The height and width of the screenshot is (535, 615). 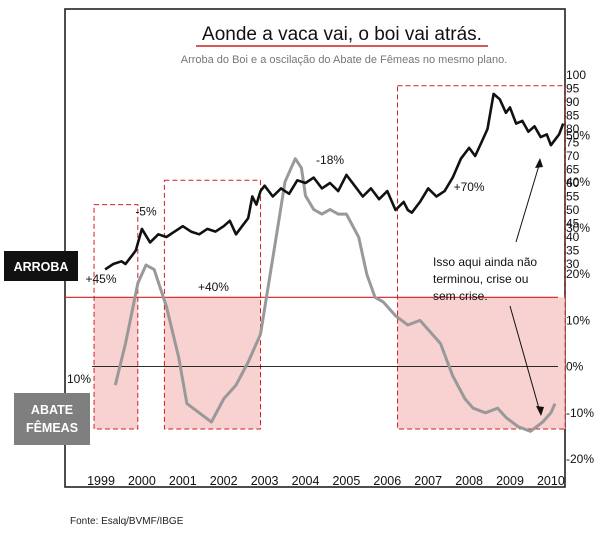 What do you see at coordinates (573, 183) in the screenshot?
I see `arroba-tick: 60` at bounding box center [573, 183].